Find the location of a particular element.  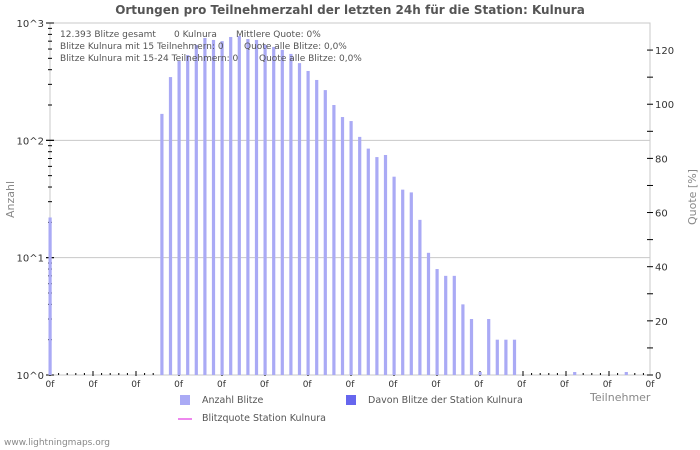

info-15-participants: Blitze Kulnura mit 15 Teilnehmern: 0 is located at coordinates (142, 47).